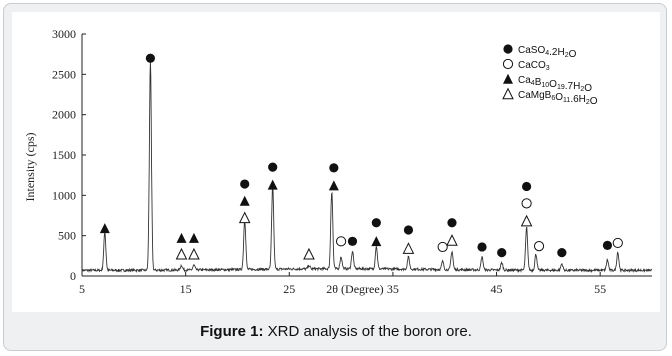 Image resolution: width=672 pixels, height=356 pixels. I want to click on y-tick-label: 500, so click(67, 236).